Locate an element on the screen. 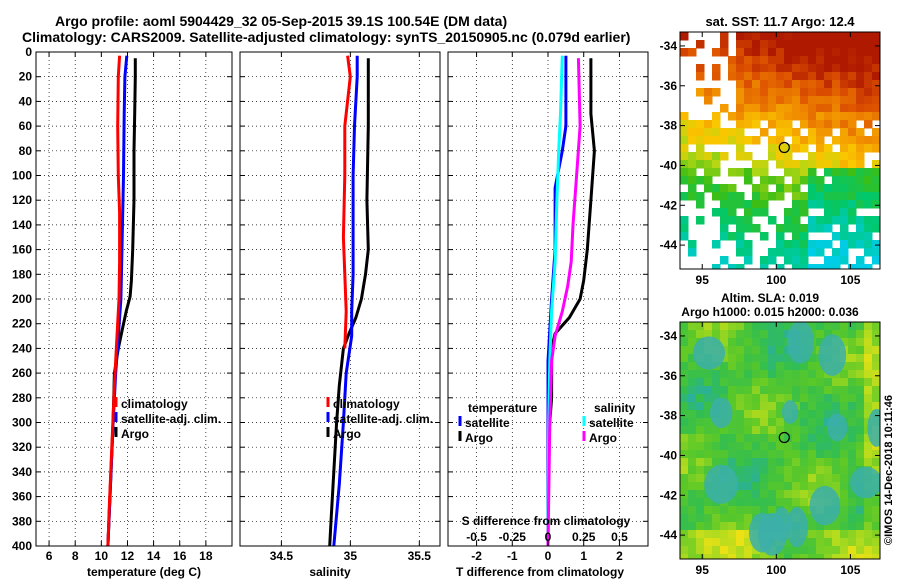 The width and height of the screenshot is (900, 580). y-tick-label: 80 is located at coordinates (26, 151).